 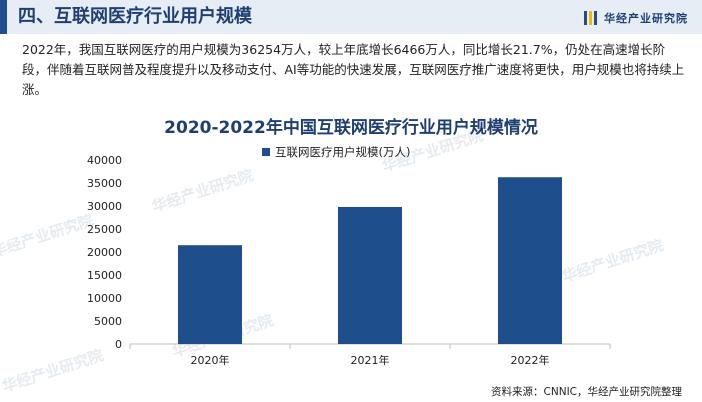 I want to click on x-tick-label: 2020年, so click(x=210, y=360).